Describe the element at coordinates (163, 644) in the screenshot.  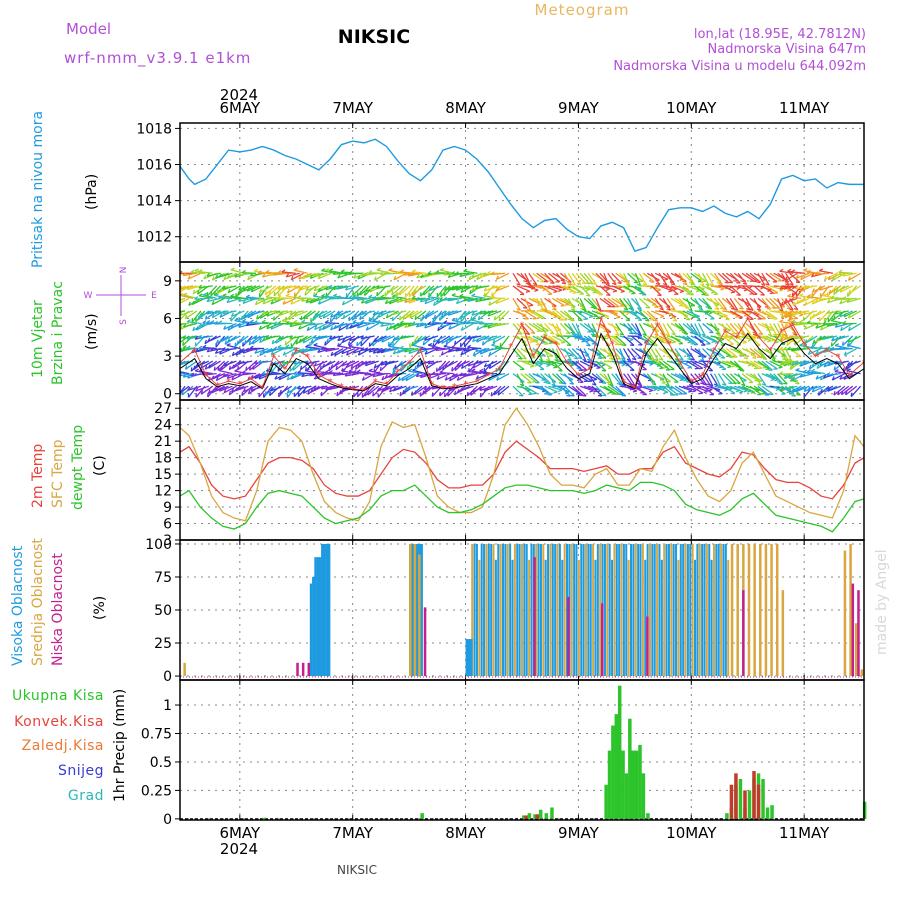
I see `y-tick-label: 25` at that location.